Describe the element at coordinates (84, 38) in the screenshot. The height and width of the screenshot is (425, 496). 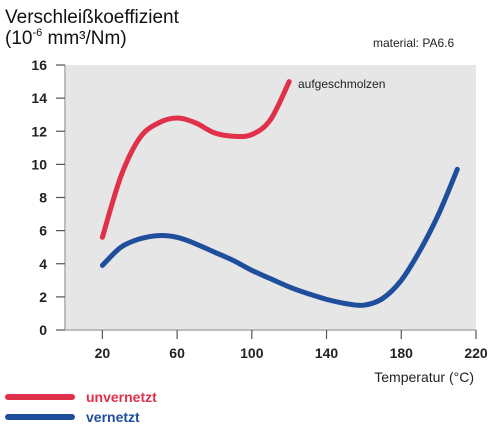
I see `unit-suffix: mm³/Nm)` at that location.